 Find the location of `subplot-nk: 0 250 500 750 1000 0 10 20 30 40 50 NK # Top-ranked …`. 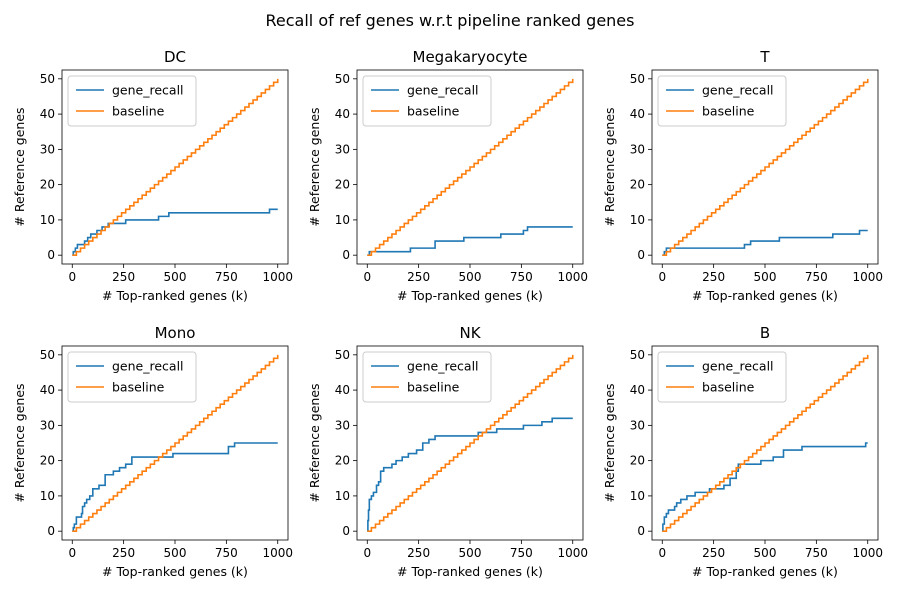

subplot-nk: 0 250 500 750 1000 0 10 20 30 40 50 NK # Top-ranked … is located at coordinates (447, 451).